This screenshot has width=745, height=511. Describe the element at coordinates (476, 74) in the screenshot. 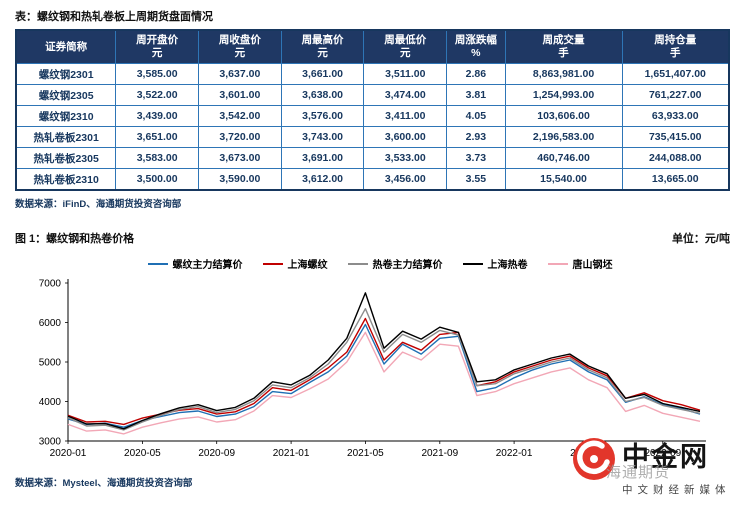

I see `cell-chg: 2.86` at that location.